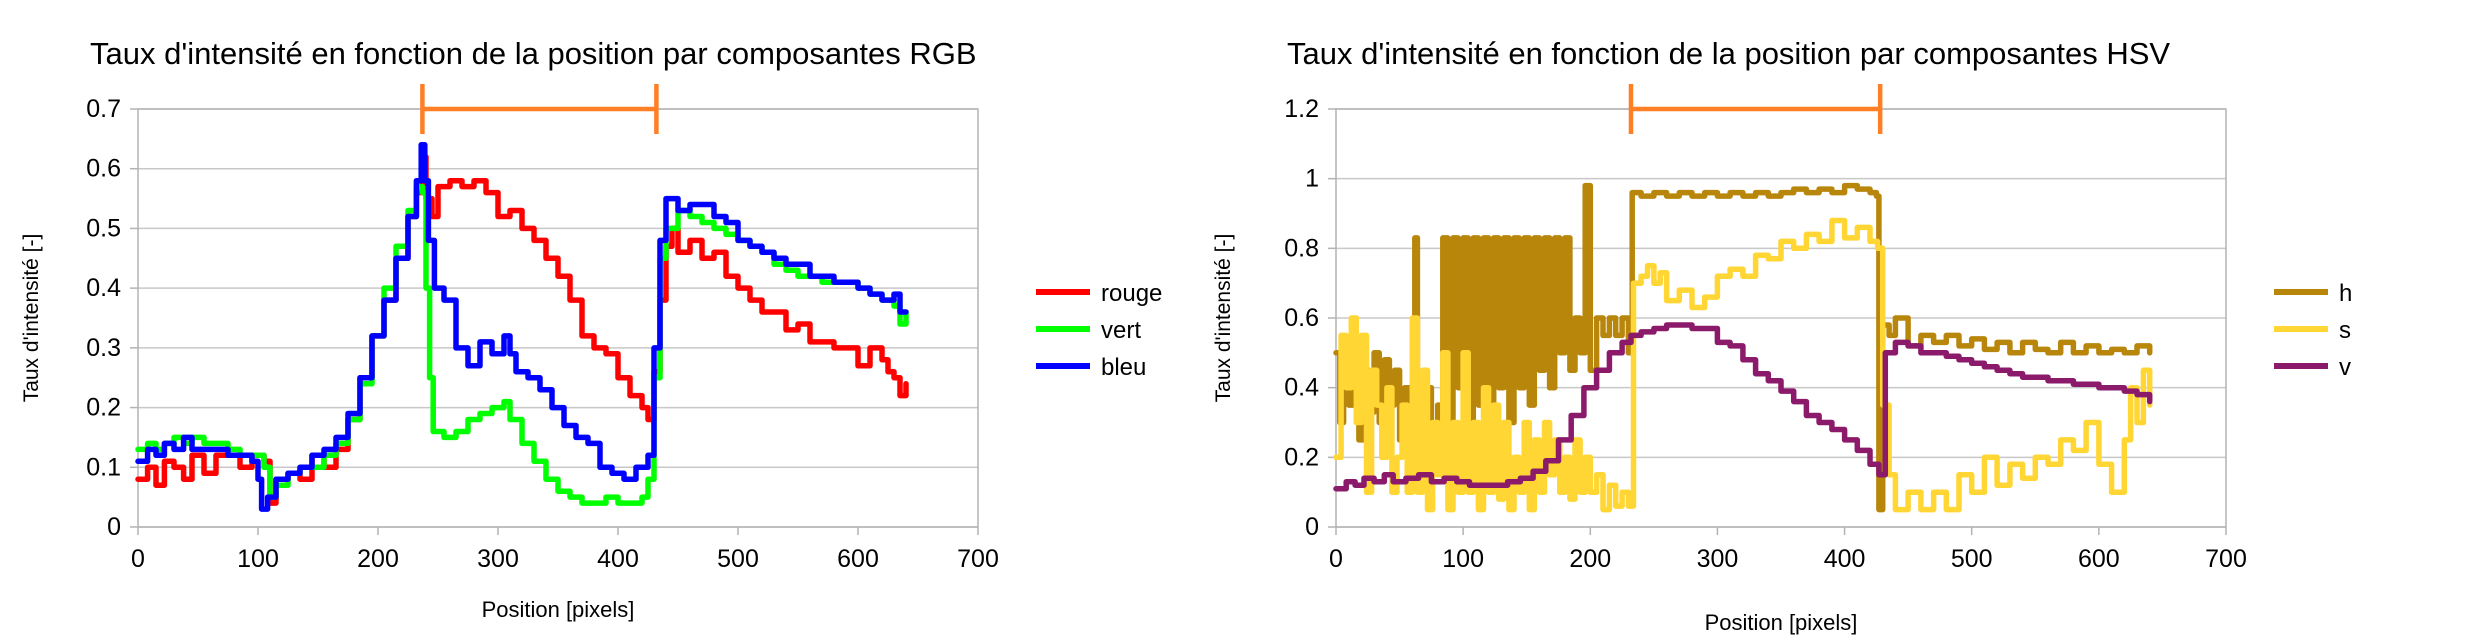 The height and width of the screenshot is (644, 2490). I want to click on series-line-v, so click(1743, 407).